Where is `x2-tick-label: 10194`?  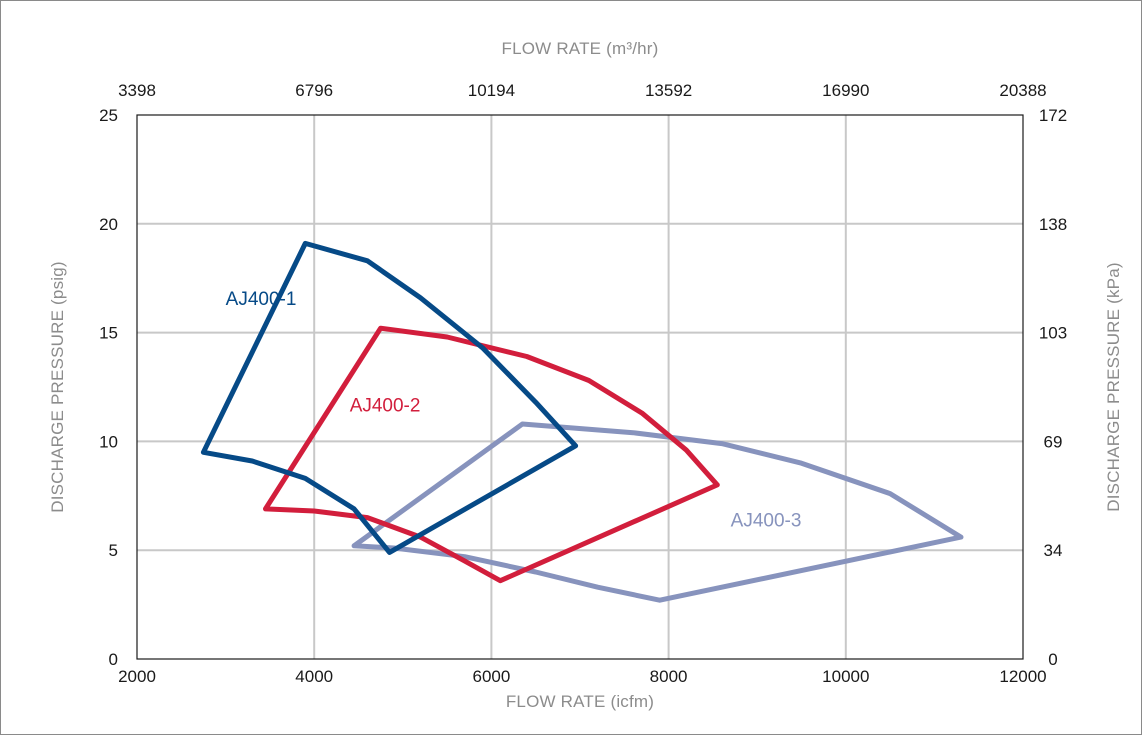 x2-tick-label: 10194 is located at coordinates (491, 90).